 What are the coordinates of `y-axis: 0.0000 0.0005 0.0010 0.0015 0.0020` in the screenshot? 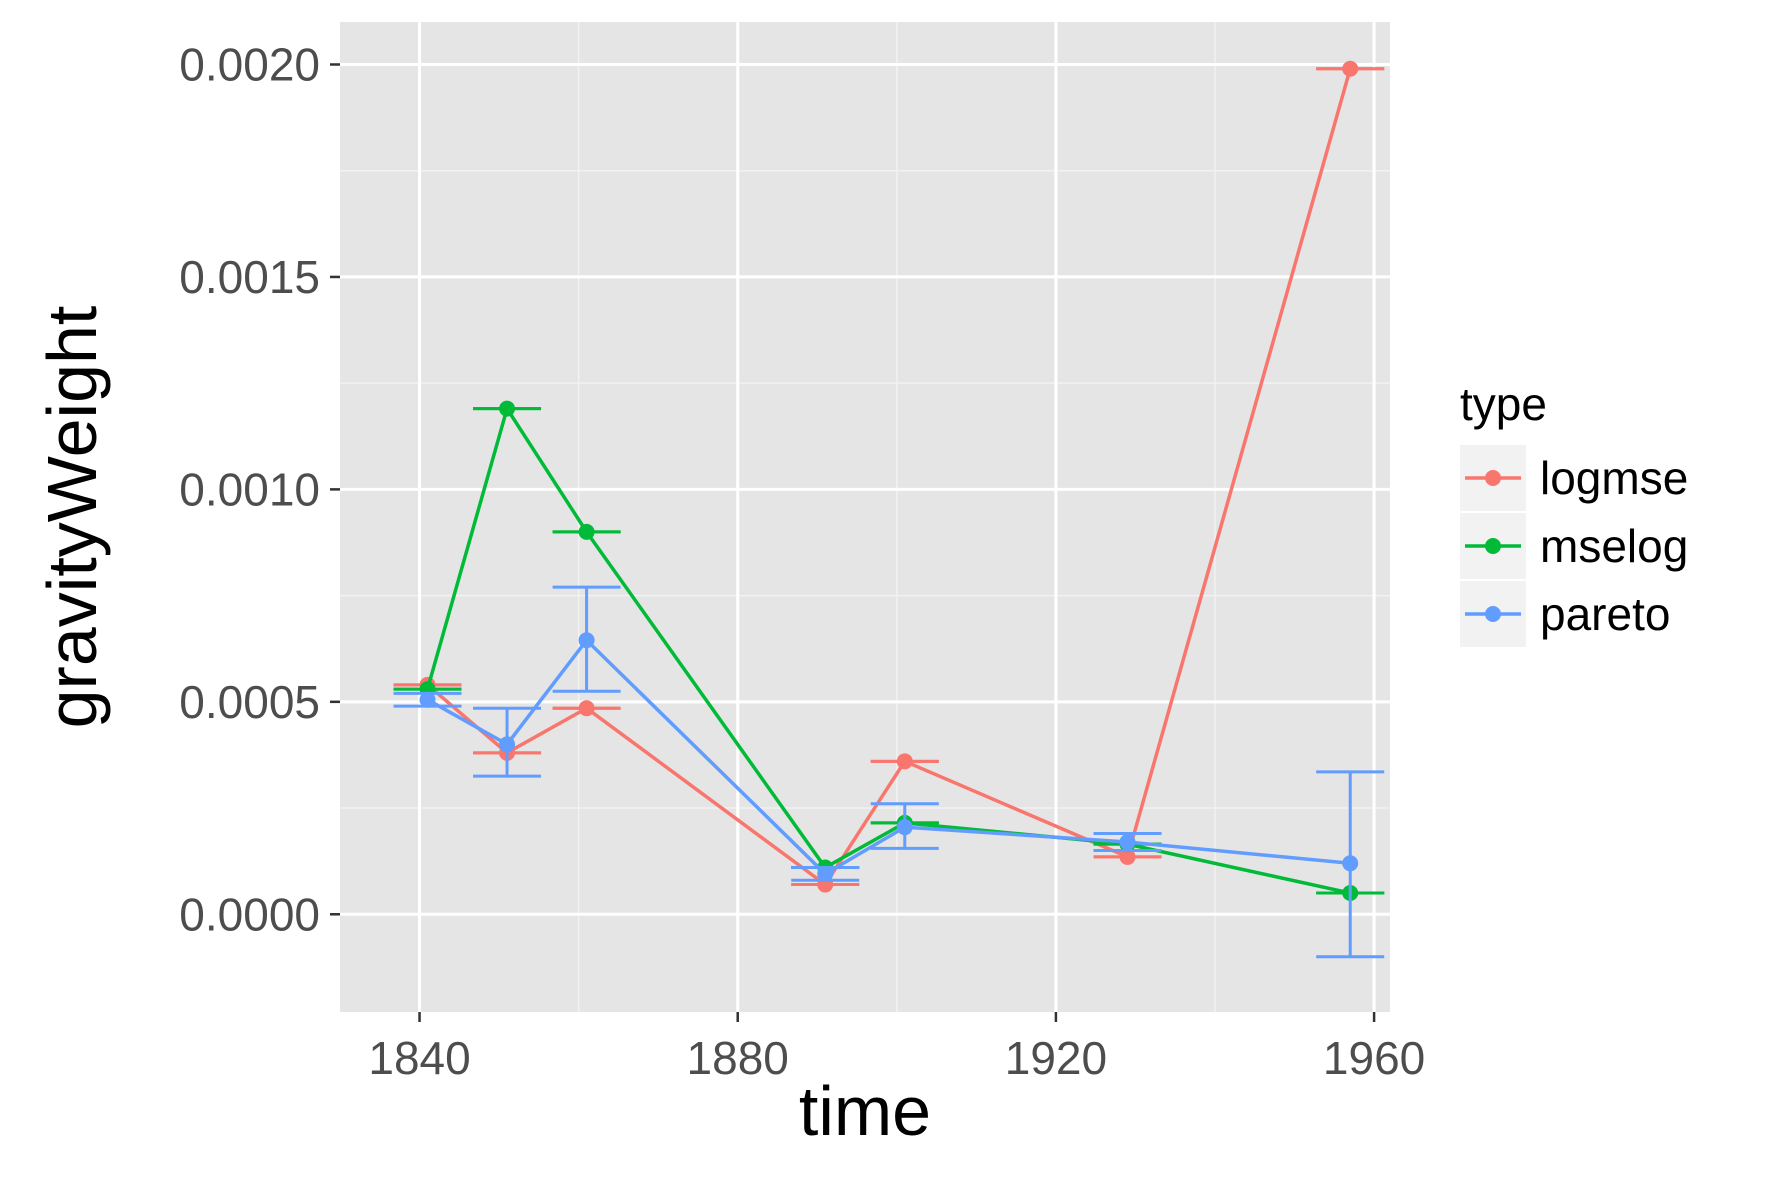 It's located at (259, 489).